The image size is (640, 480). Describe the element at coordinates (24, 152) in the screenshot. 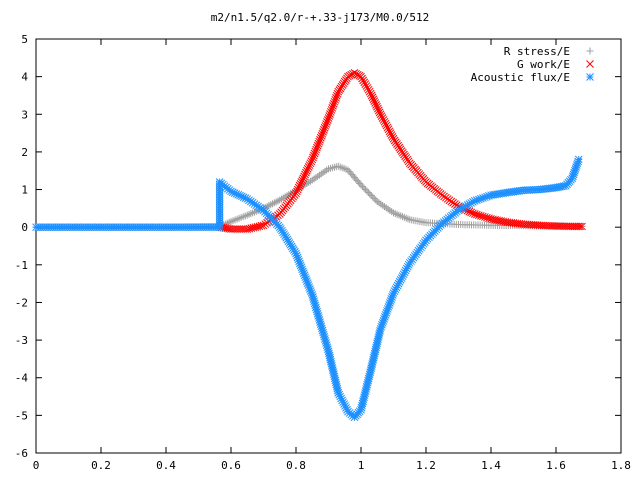

I see `y-tick-label: 2` at that location.